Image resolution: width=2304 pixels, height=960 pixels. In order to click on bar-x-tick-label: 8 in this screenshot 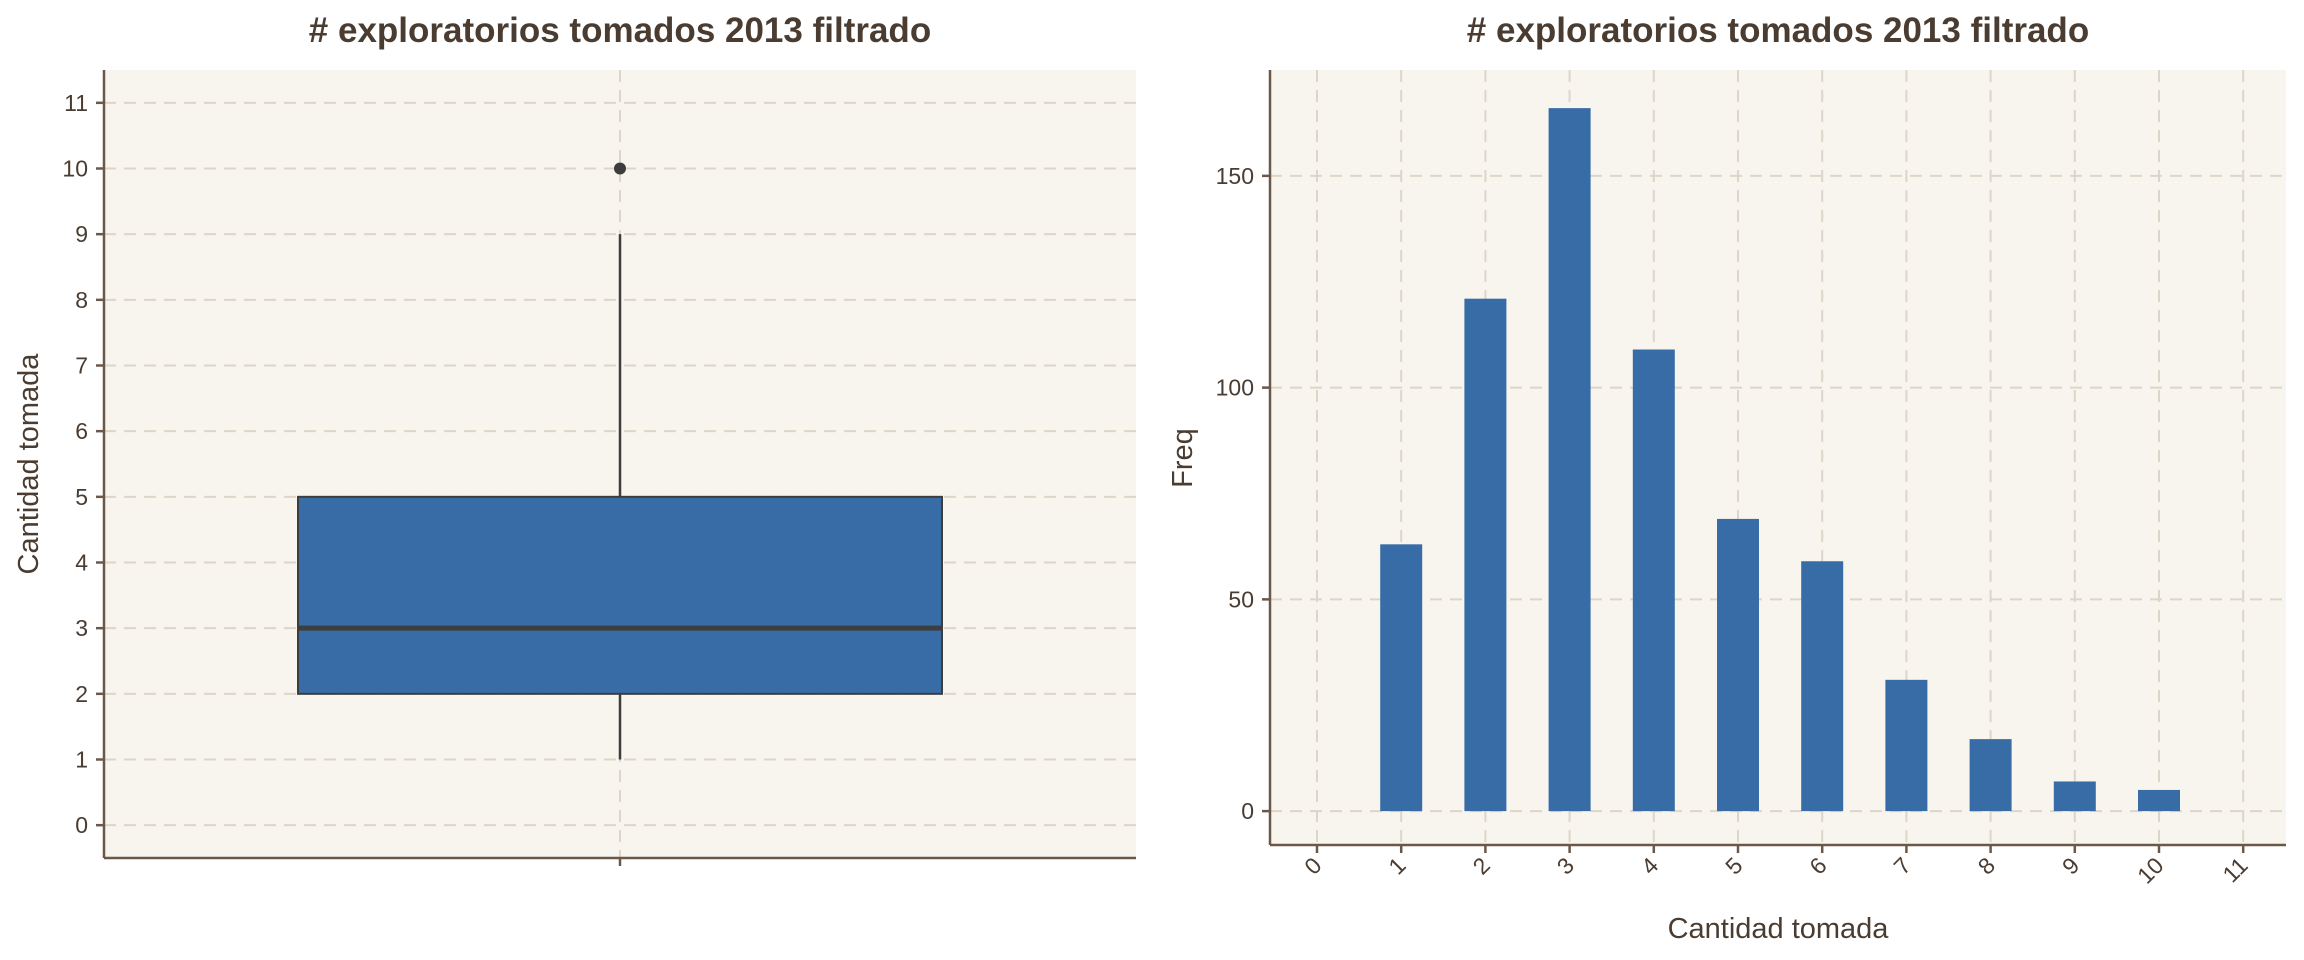, I will do `click(1986, 865)`.